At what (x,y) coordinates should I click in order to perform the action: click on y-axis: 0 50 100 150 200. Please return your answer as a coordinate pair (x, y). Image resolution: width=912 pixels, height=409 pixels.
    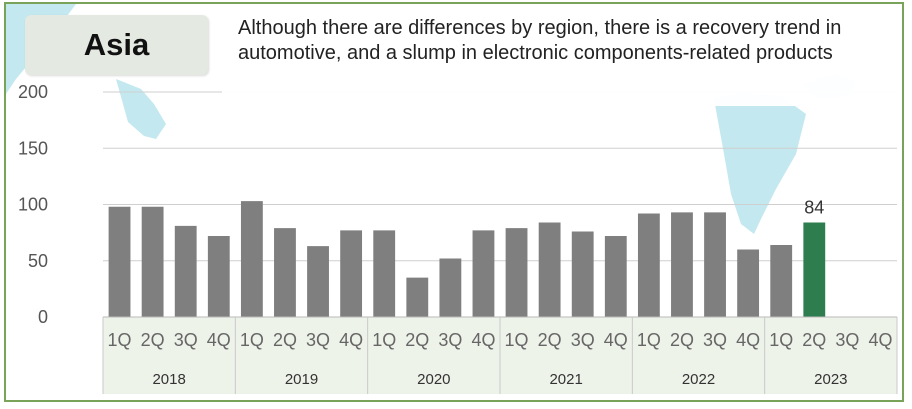
    Looking at the image, I should click on (33, 204).